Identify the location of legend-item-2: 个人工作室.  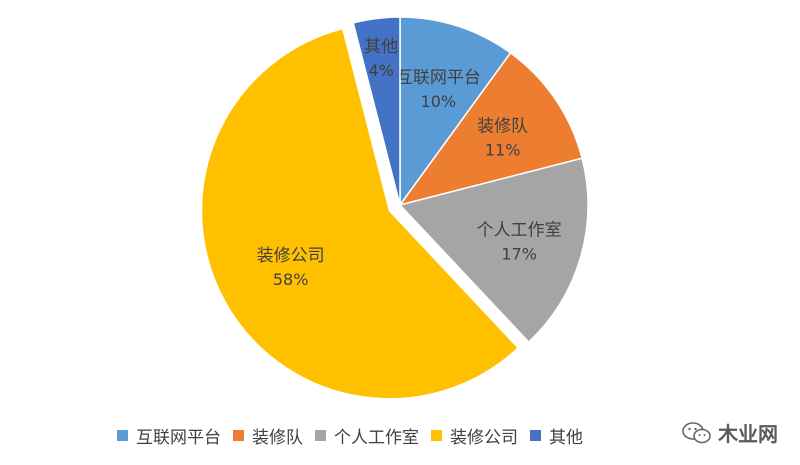
(367, 435).